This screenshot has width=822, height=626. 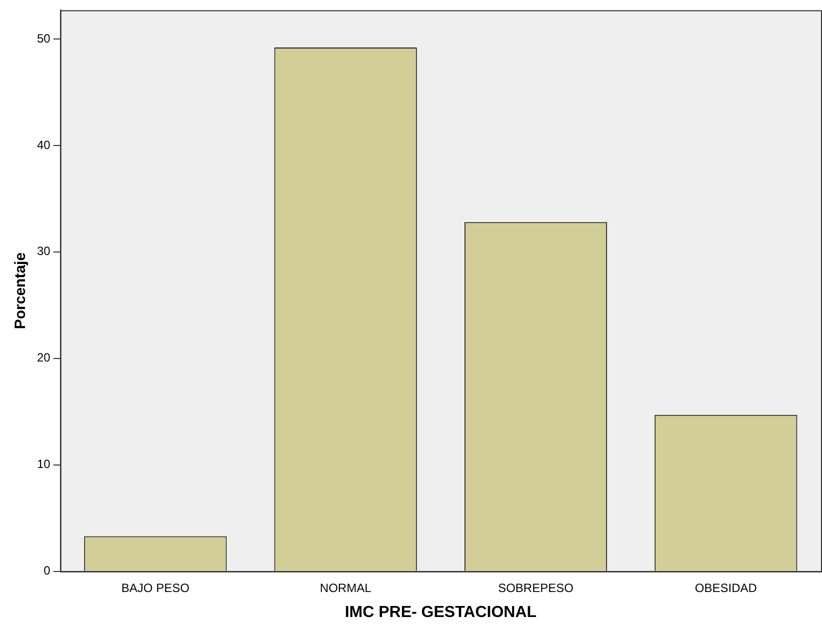 What do you see at coordinates (440, 612) in the screenshot?
I see `x-axis-title: IMC PRE- GESTACIONAL` at bounding box center [440, 612].